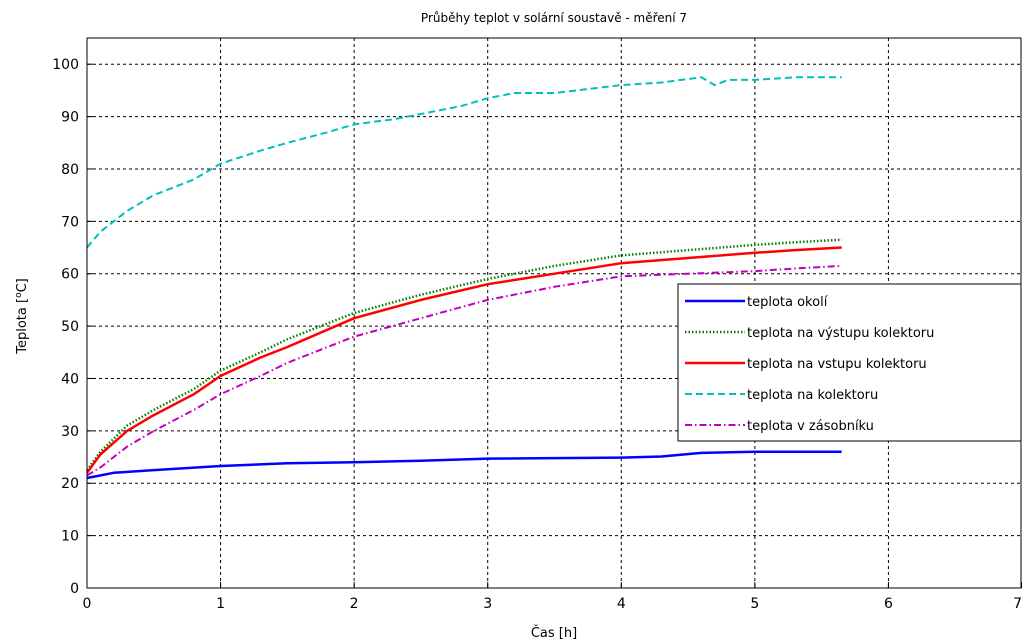 Image resolution: width=1022 pixels, height=642 pixels. What do you see at coordinates (220, 604) in the screenshot?
I see `x-tick-label: 1` at bounding box center [220, 604].